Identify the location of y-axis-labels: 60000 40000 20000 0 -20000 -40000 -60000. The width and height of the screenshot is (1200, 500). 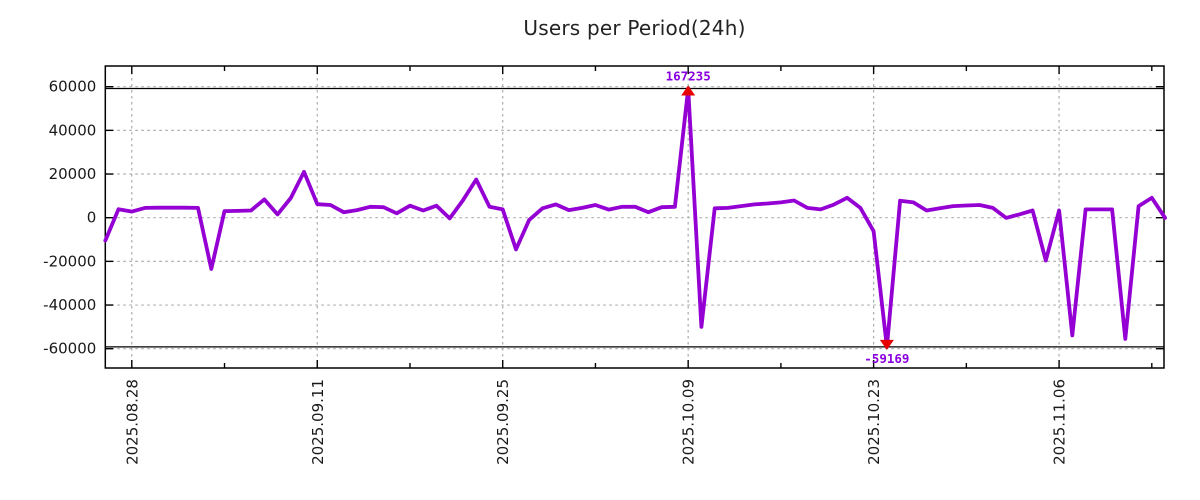
(69, 218).